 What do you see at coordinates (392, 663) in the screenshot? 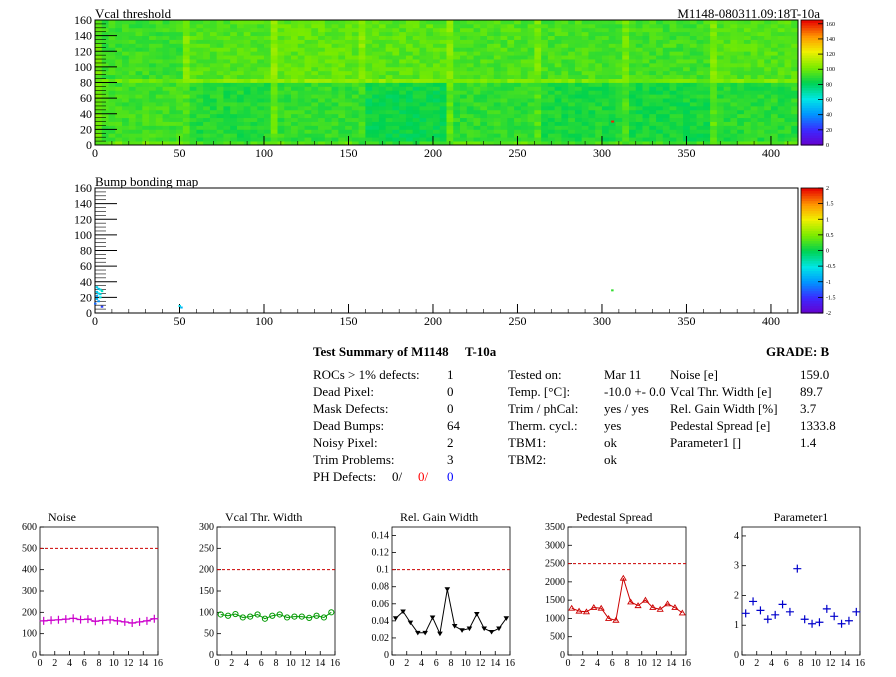
I see `x-tick-label: 0` at bounding box center [392, 663].